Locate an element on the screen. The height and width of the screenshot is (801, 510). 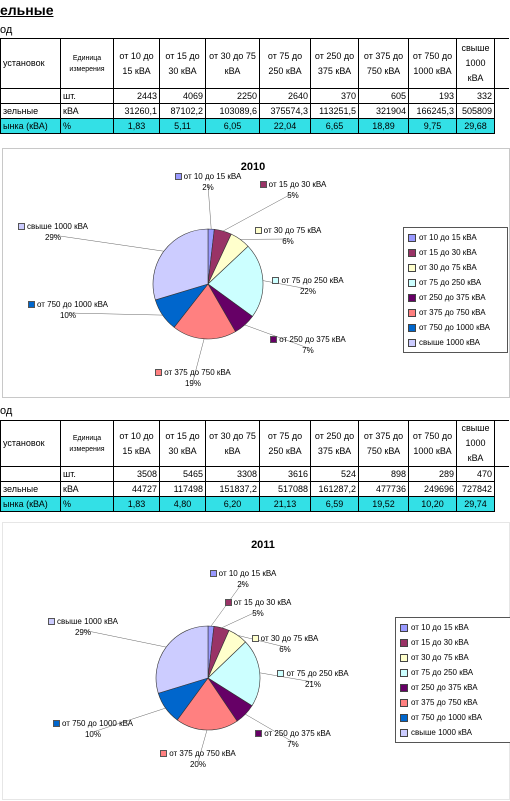
cell: 4069 is located at coordinates (182, 96).